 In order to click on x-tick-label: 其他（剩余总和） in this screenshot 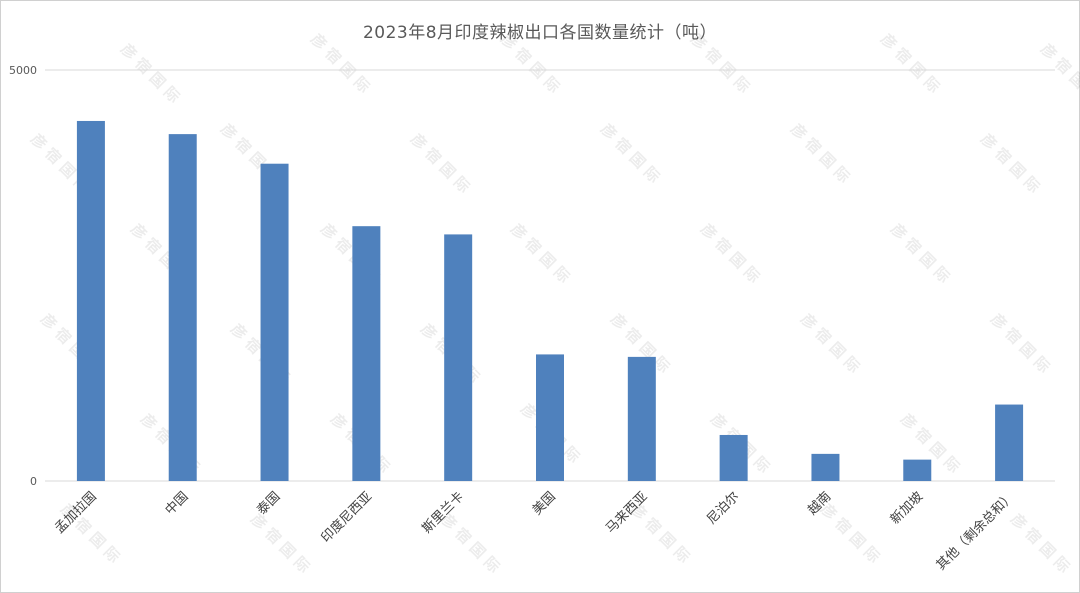, I will do `click(975, 531)`.